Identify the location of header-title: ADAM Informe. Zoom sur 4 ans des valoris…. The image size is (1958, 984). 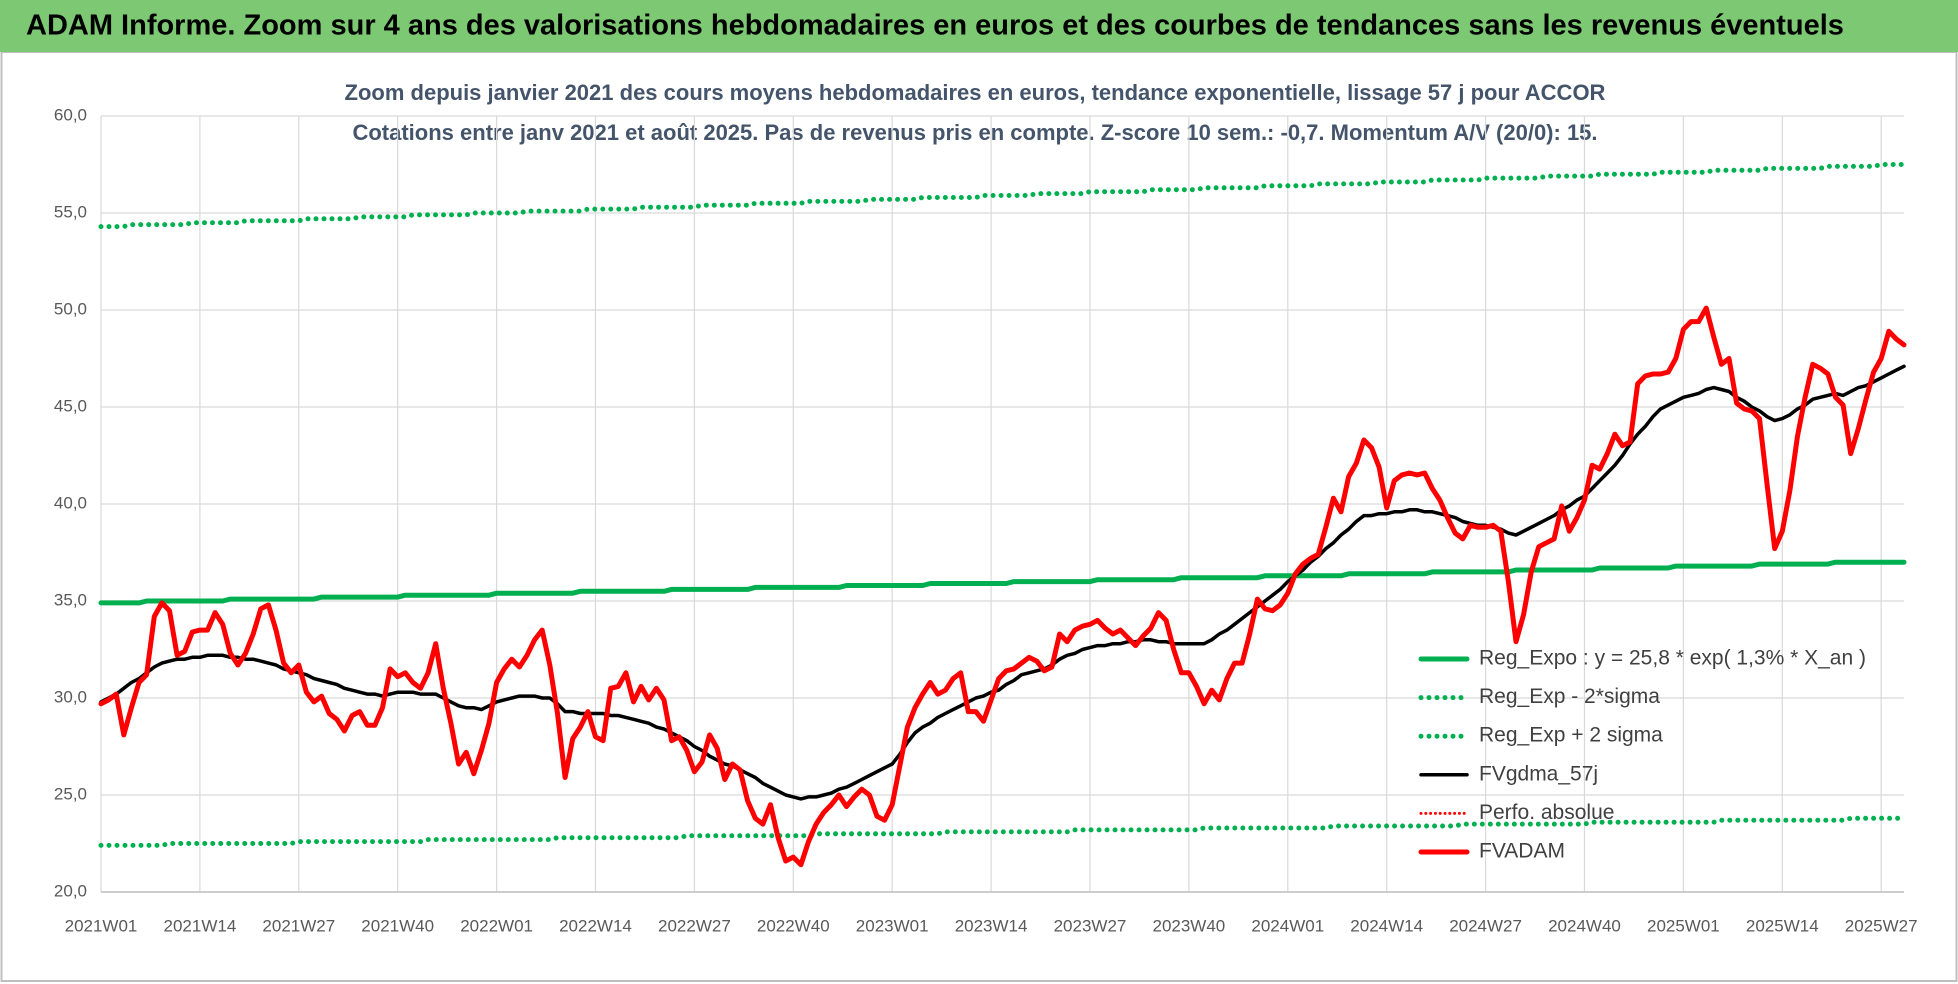
(935, 26).